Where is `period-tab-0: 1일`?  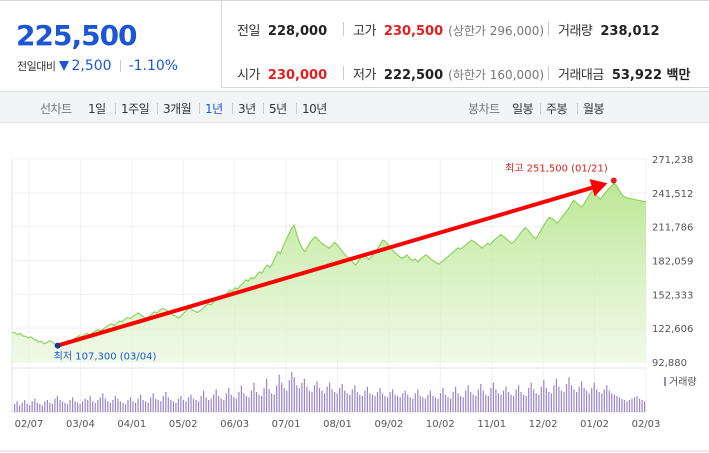
period-tab-0: 1일 is located at coordinates (97, 109).